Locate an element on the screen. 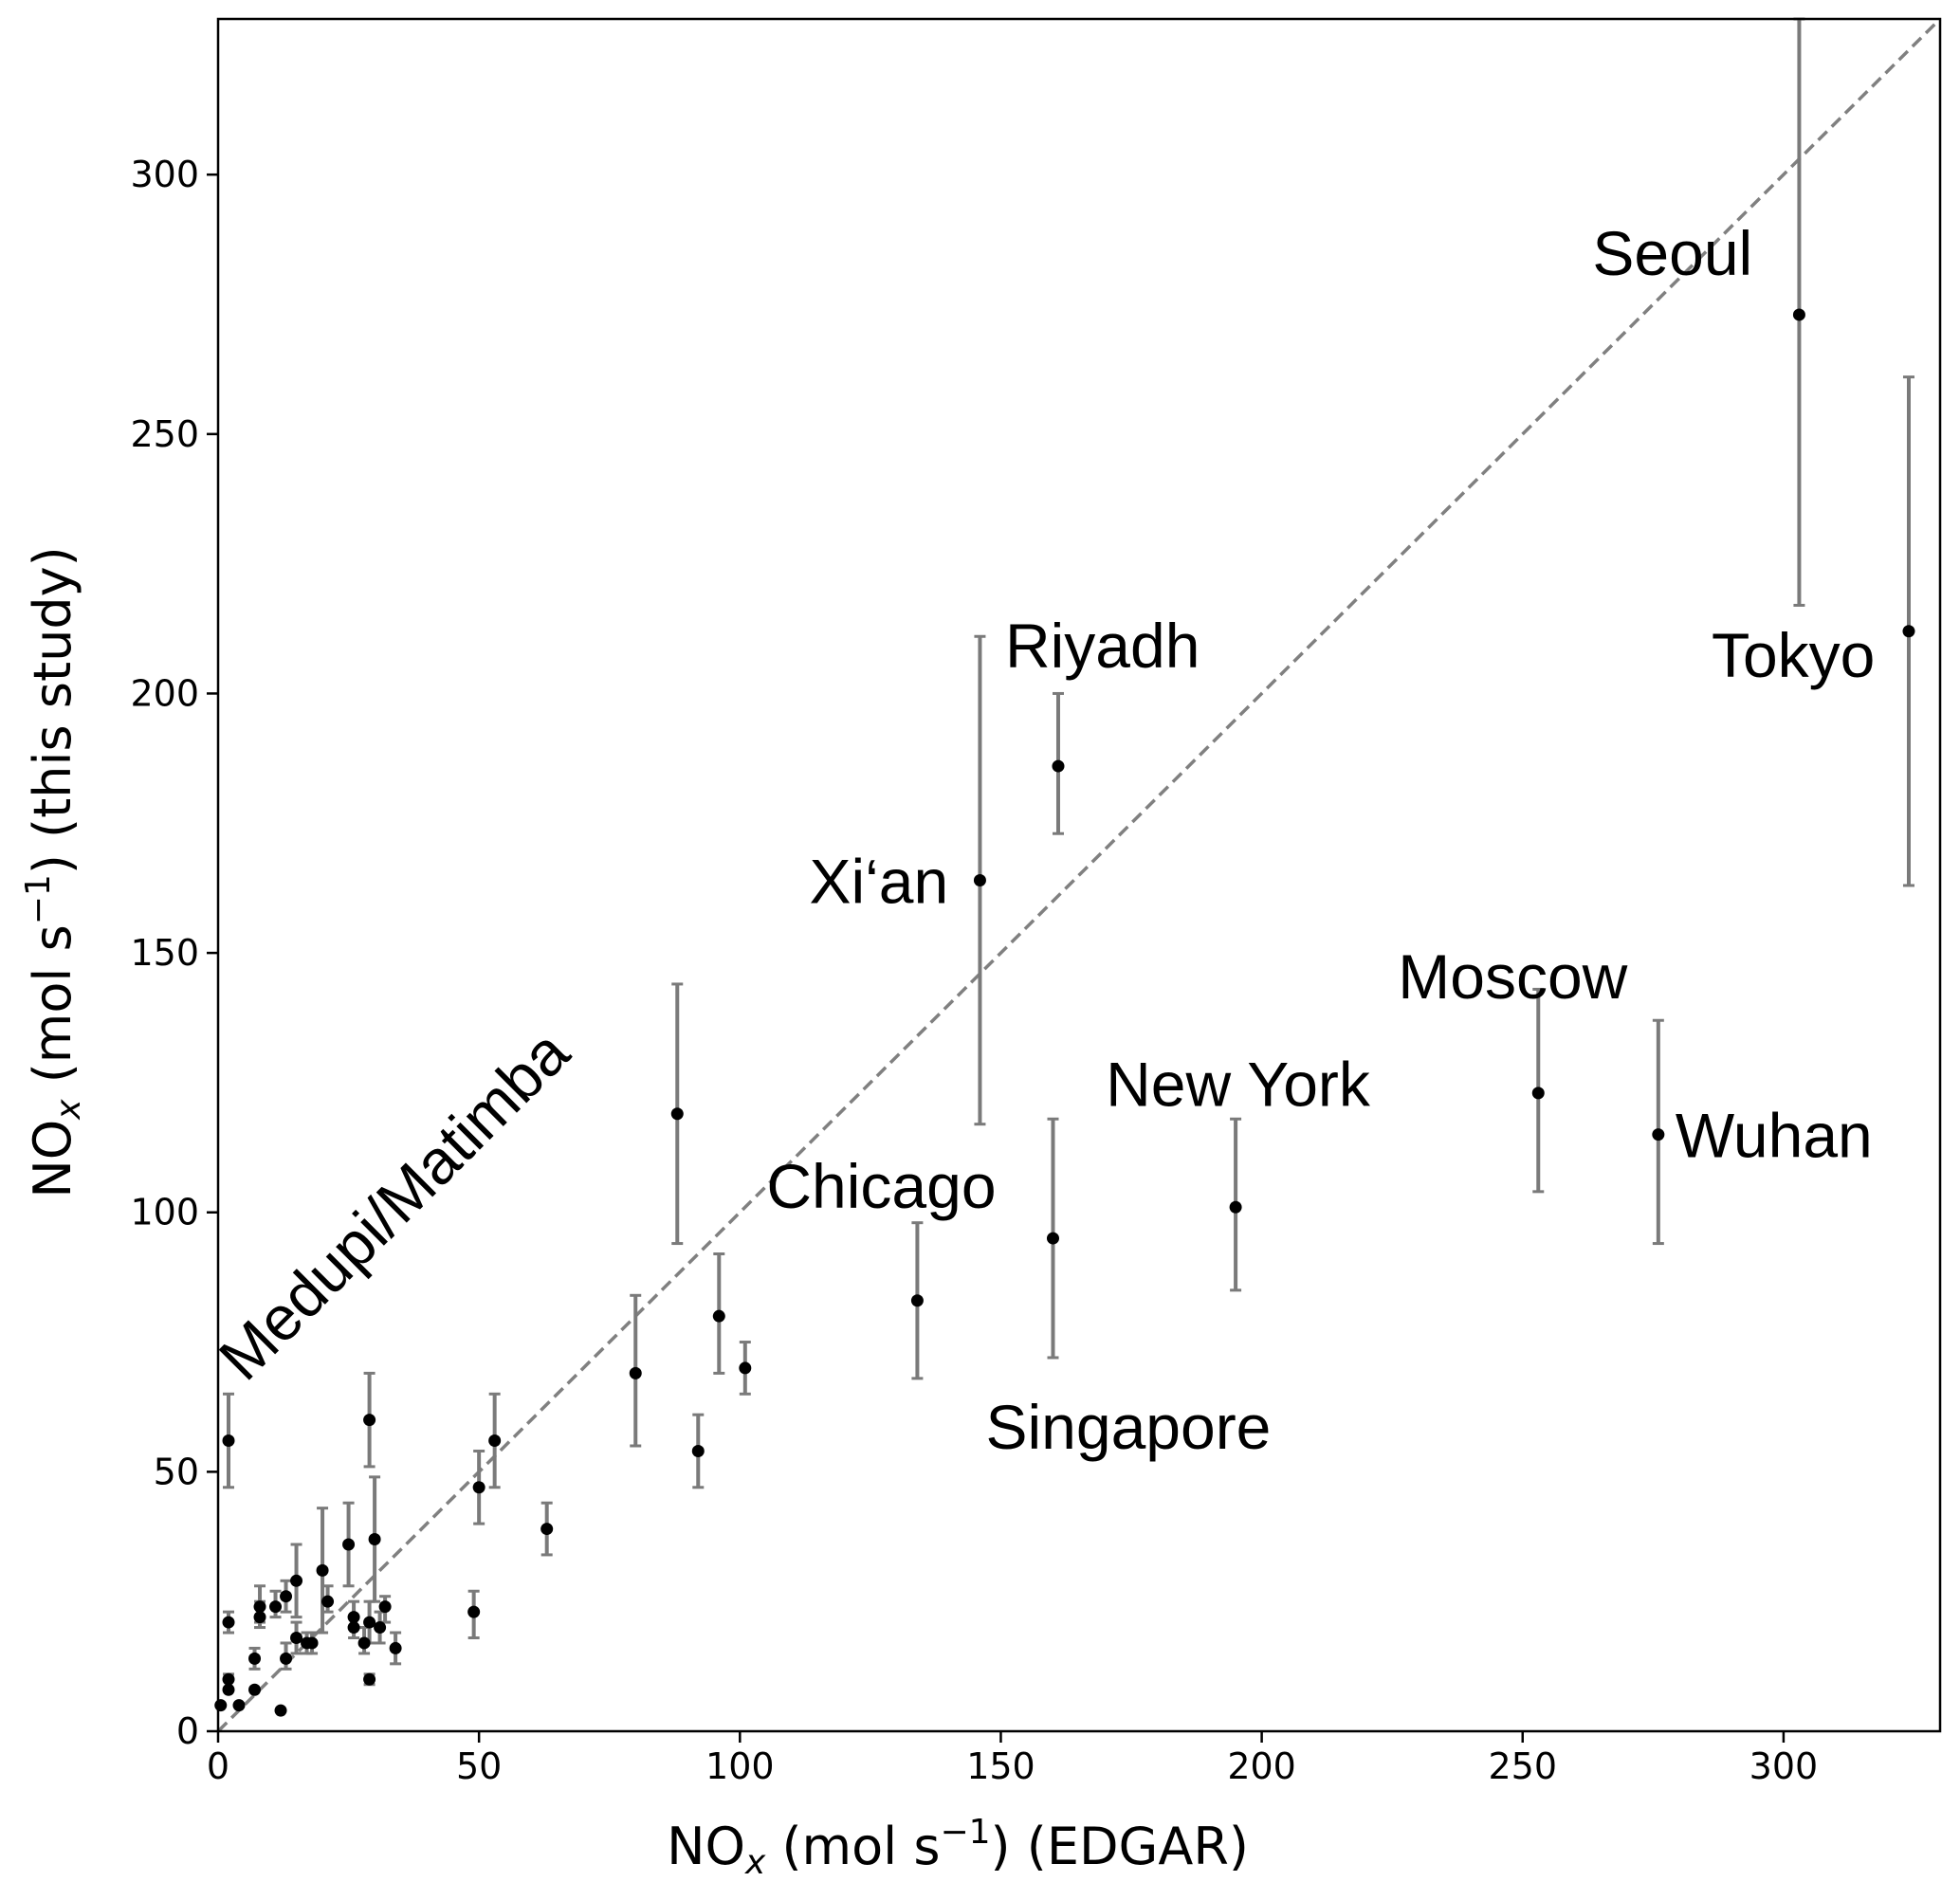 Image resolution: width=1960 pixels, height=1900 pixels. city-label-chicago: Chicago is located at coordinates (881, 1186).